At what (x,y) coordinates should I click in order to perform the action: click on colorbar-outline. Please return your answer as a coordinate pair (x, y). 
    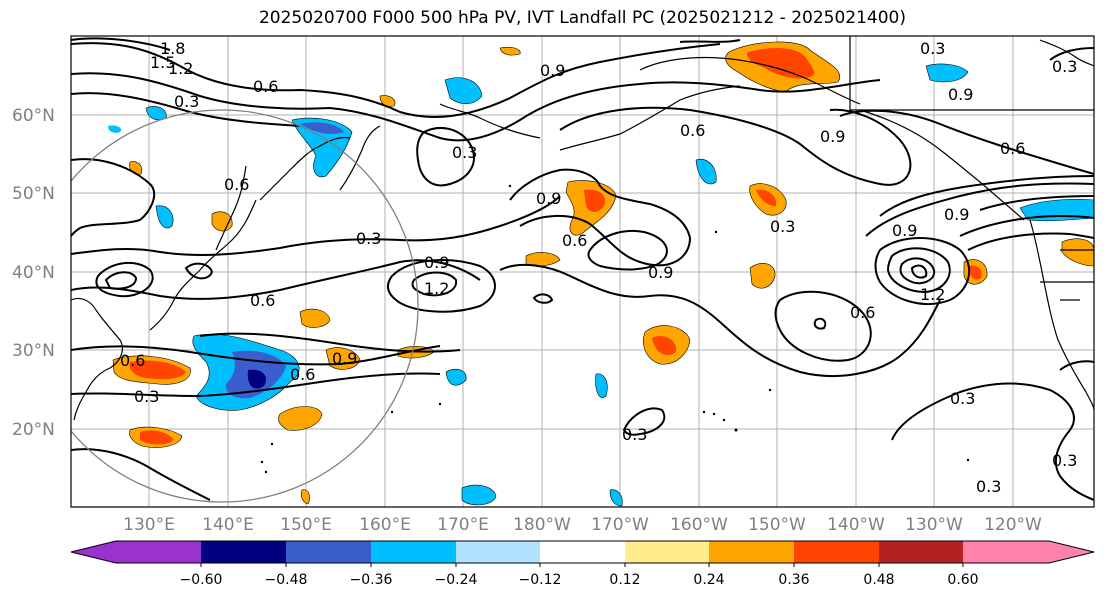
    Looking at the image, I should click on (582, 552).